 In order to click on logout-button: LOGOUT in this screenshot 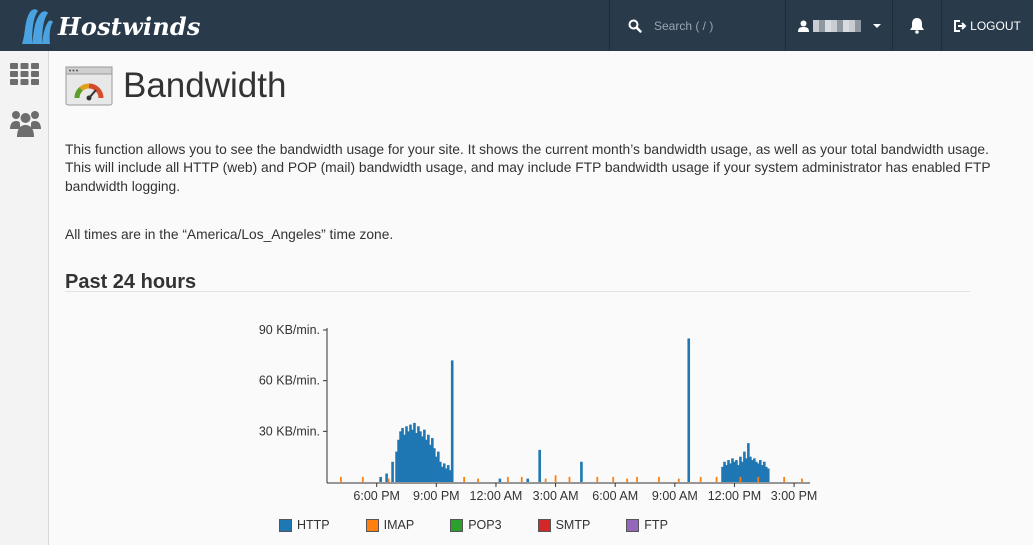, I will do `click(987, 25)`.